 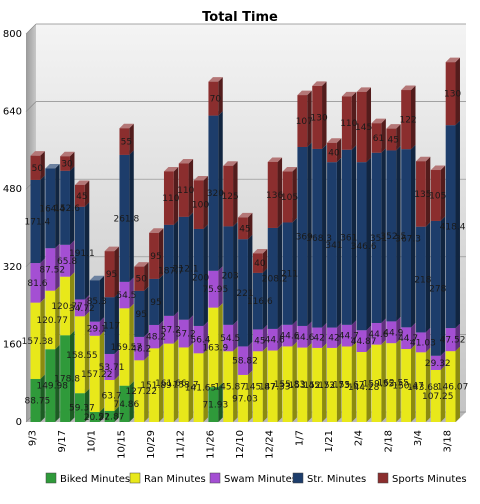 I want to click on data-label: 159.55, so click(x=379, y=384).